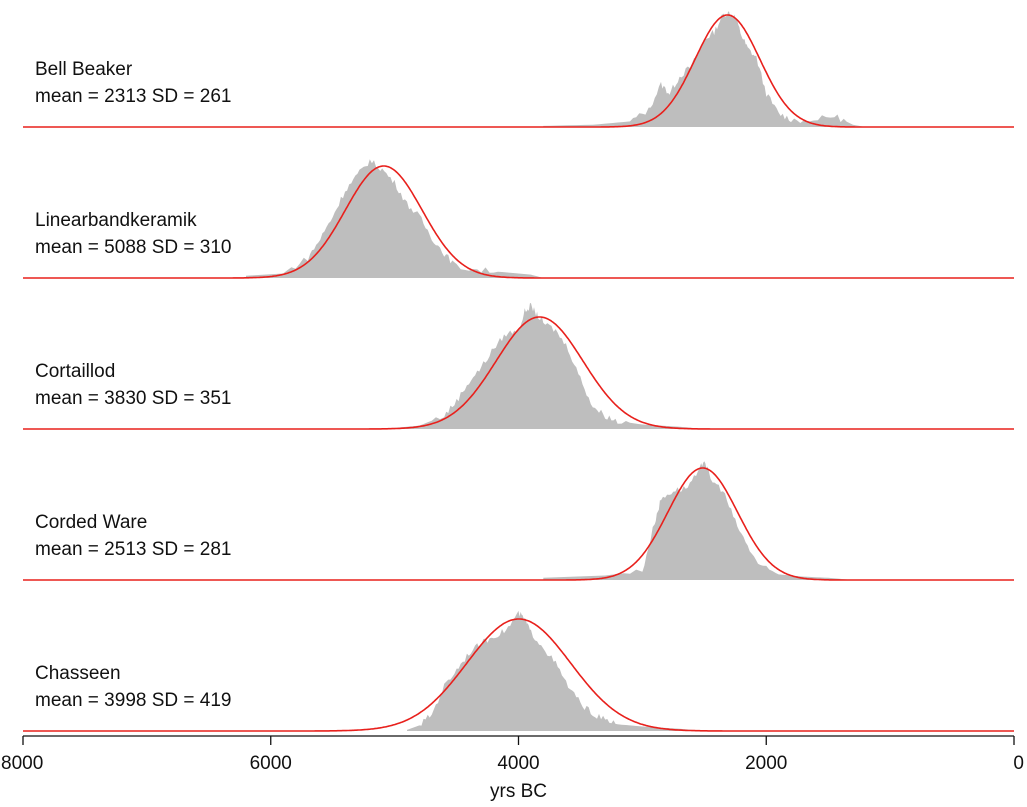 This screenshot has width=1027, height=807. What do you see at coordinates (116, 220) in the screenshot?
I see `panel-name-label: Linearbandkeramik` at bounding box center [116, 220].